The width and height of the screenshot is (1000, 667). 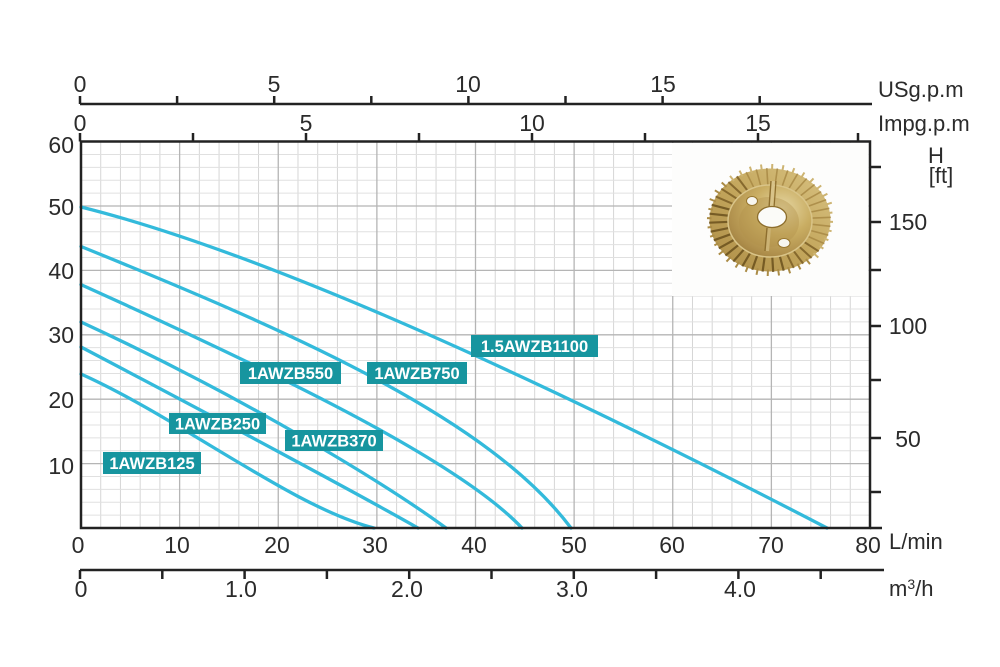 I want to click on svg-text: 2.0, so click(x=407, y=589).